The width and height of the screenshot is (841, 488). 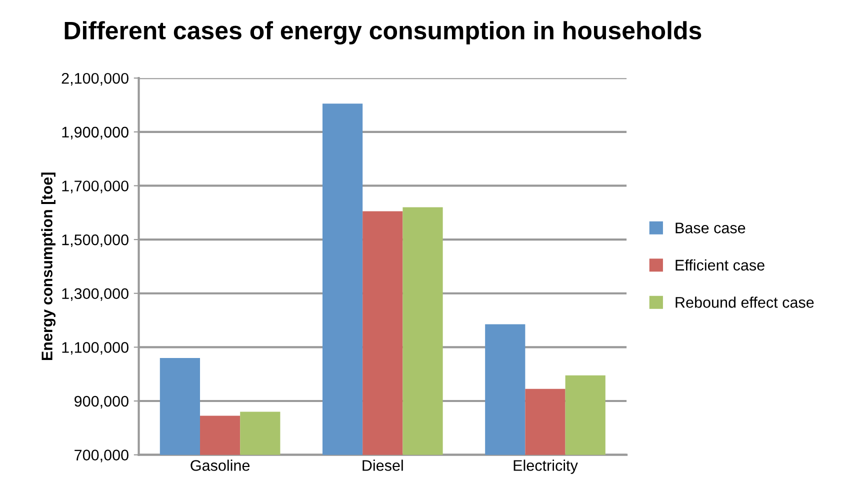 I want to click on y-tick-label: 1,300,000, so click(x=95, y=294).